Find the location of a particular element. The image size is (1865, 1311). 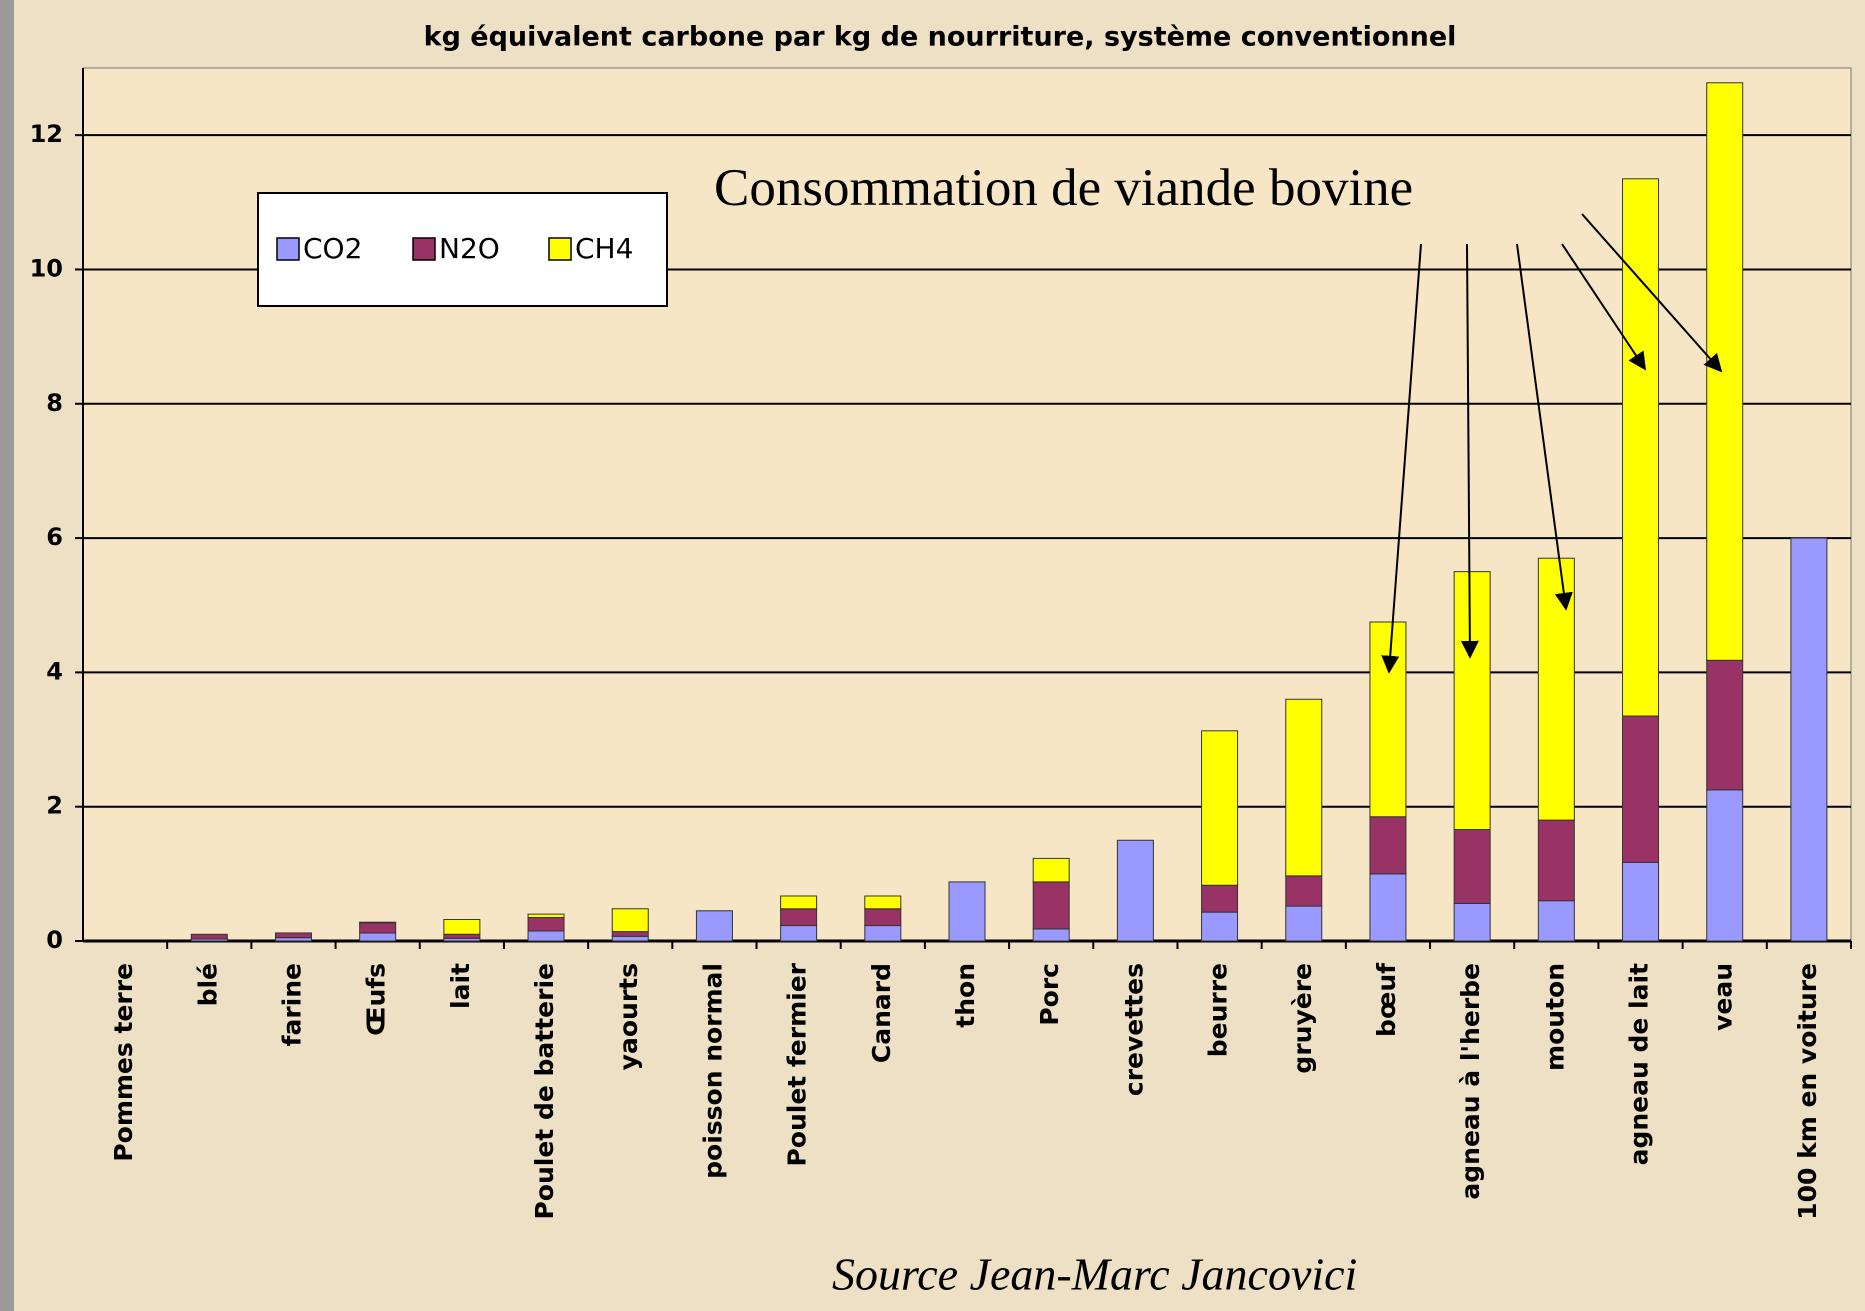

x-tick-label: Canard is located at coordinates (881, 1013).